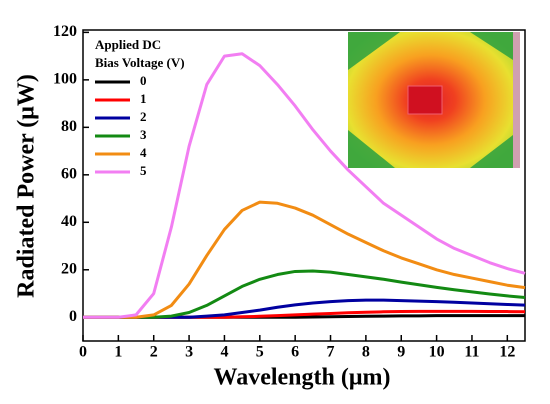  What do you see at coordinates (154, 352) in the screenshot?
I see `x-tick-label: 2` at bounding box center [154, 352].